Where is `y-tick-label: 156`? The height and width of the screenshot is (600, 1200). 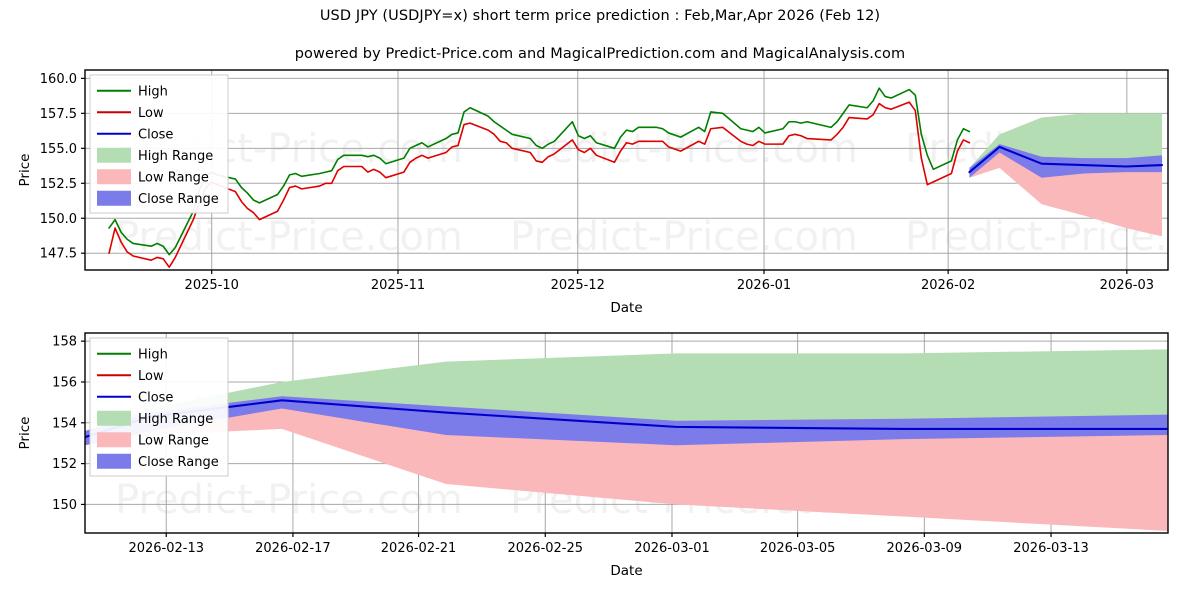 y-tick-label: 156 is located at coordinates (64, 382).